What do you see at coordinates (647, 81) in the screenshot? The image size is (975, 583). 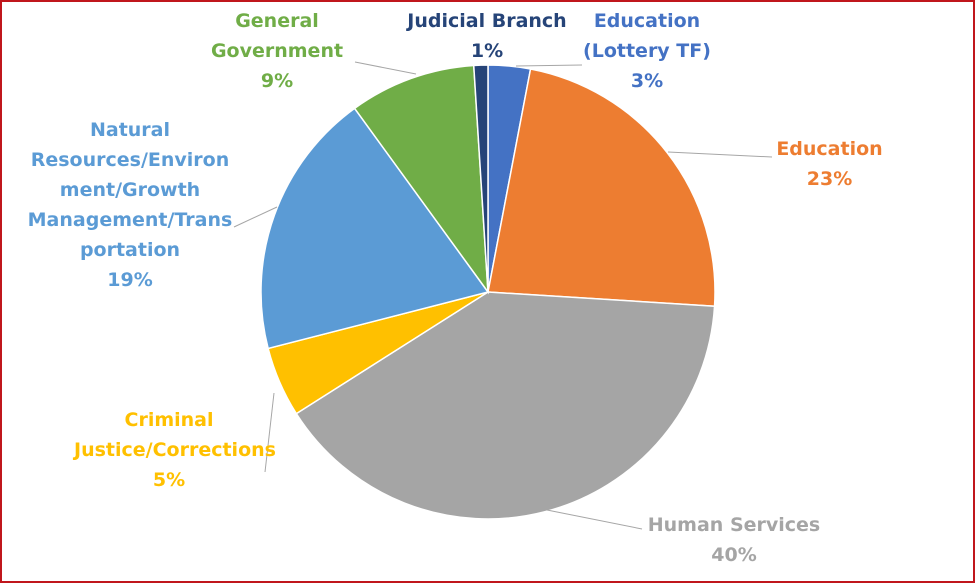 I see `slice-percent-label: 3%` at bounding box center [647, 81].